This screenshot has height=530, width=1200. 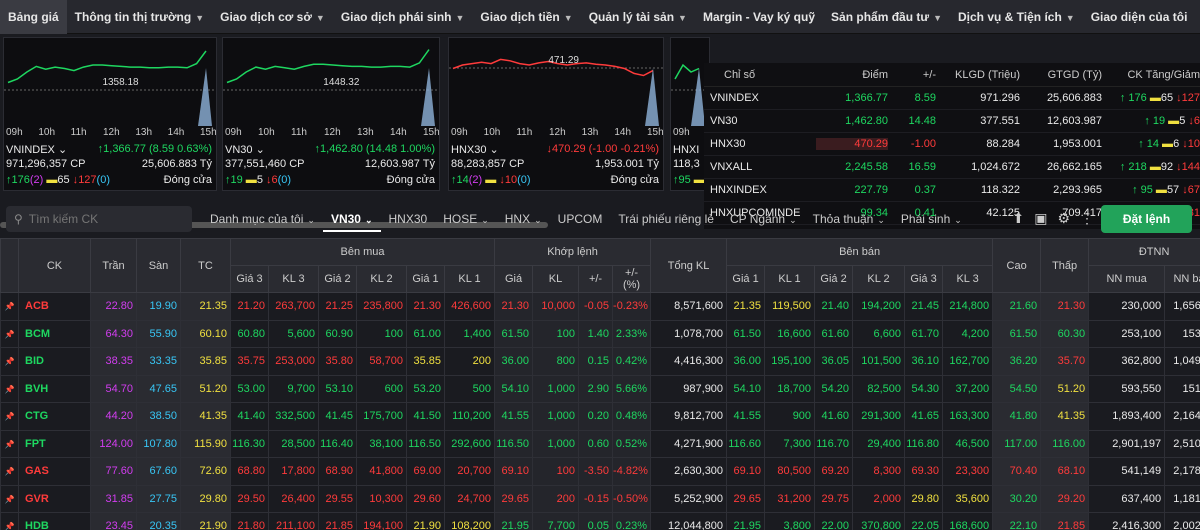 I want to click on board-tab-0: Danh mục của tôi ⌄, so click(x=262, y=219).